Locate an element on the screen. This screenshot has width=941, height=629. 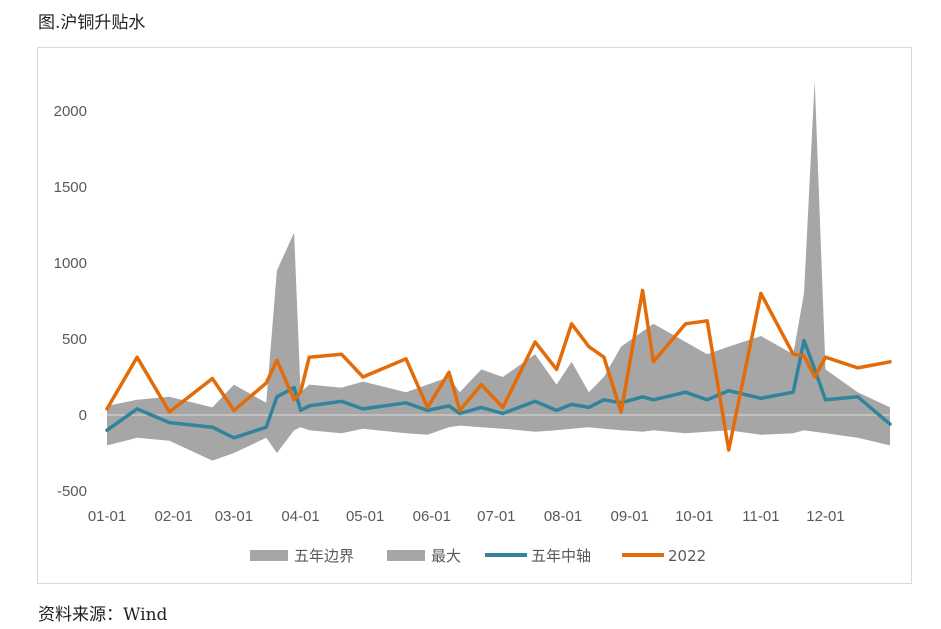
legend-label: 2022 is located at coordinates (687, 556).